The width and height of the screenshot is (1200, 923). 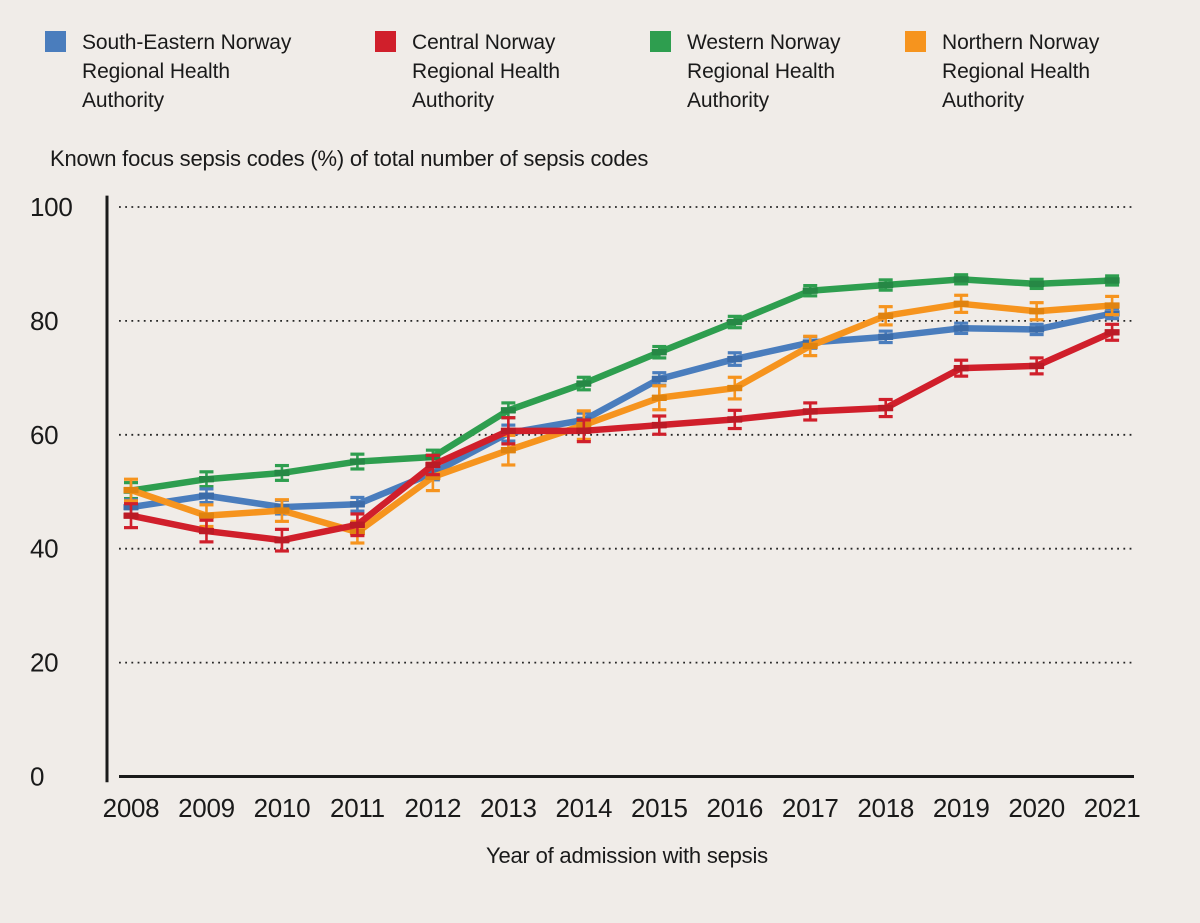 I want to click on x-axis-title: Year of admission with sepsis, so click(x=627, y=855).